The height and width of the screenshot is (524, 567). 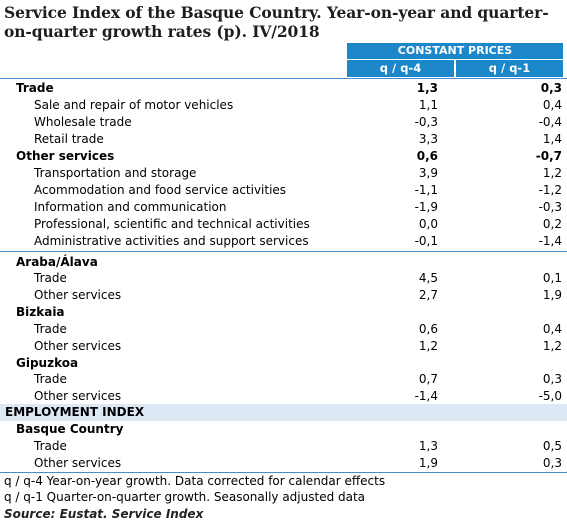 What do you see at coordinates (283, 446) in the screenshot?
I see `table-row: Trade 1,3 0,5` at bounding box center [283, 446].